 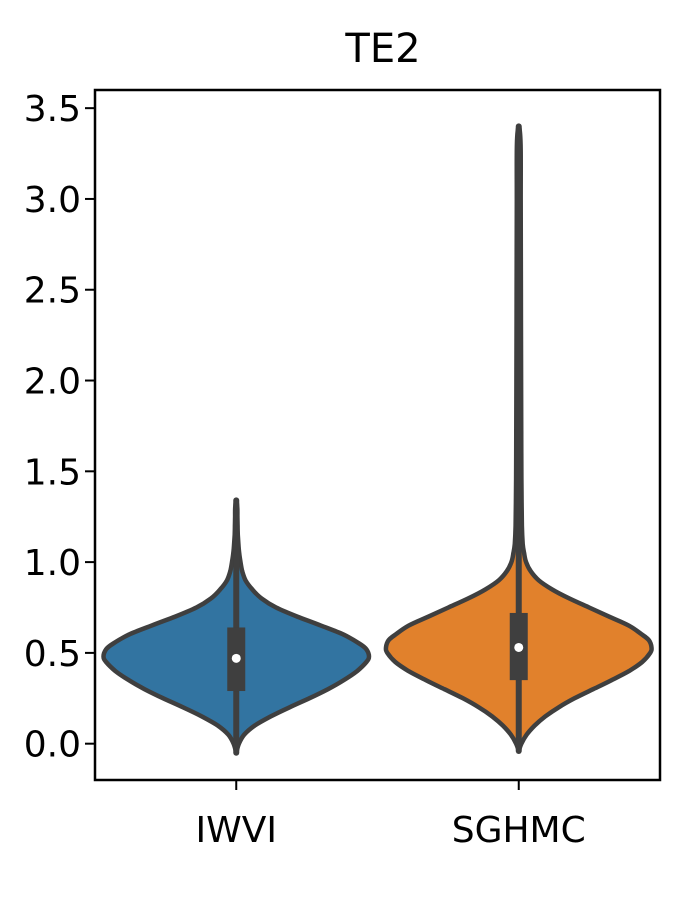 What do you see at coordinates (52, 472) in the screenshot?
I see `y-tick-label: 1.5` at bounding box center [52, 472].